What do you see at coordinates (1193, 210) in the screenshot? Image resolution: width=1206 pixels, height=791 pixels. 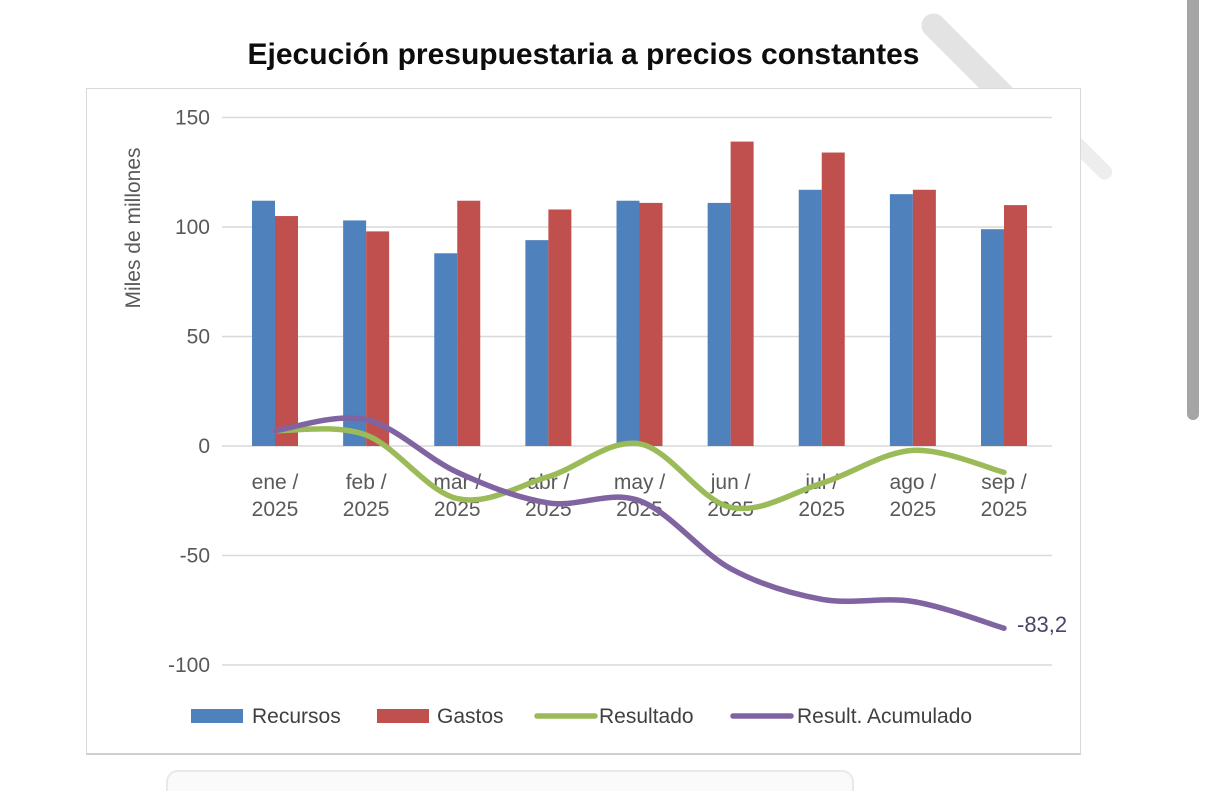 I see `scrollbar-thumb` at bounding box center [1193, 210].